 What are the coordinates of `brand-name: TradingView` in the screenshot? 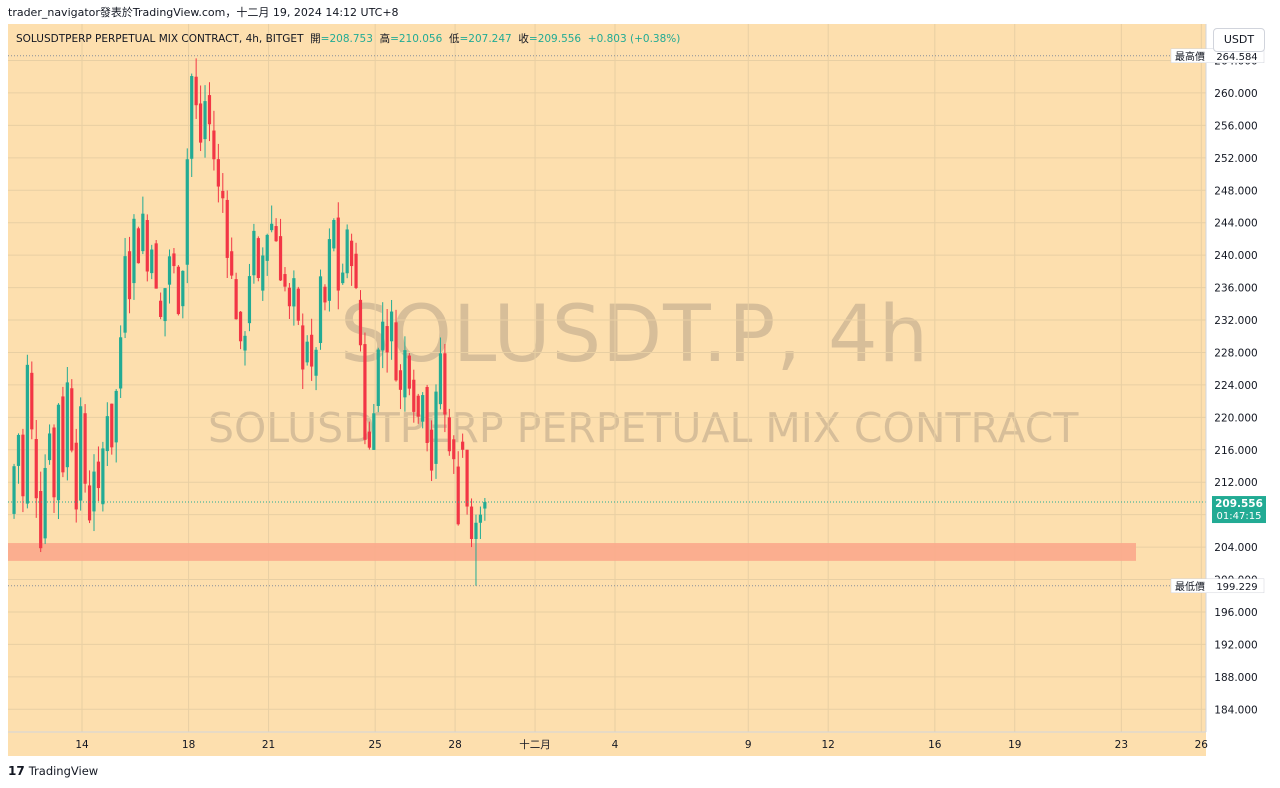 It's located at (63, 771).